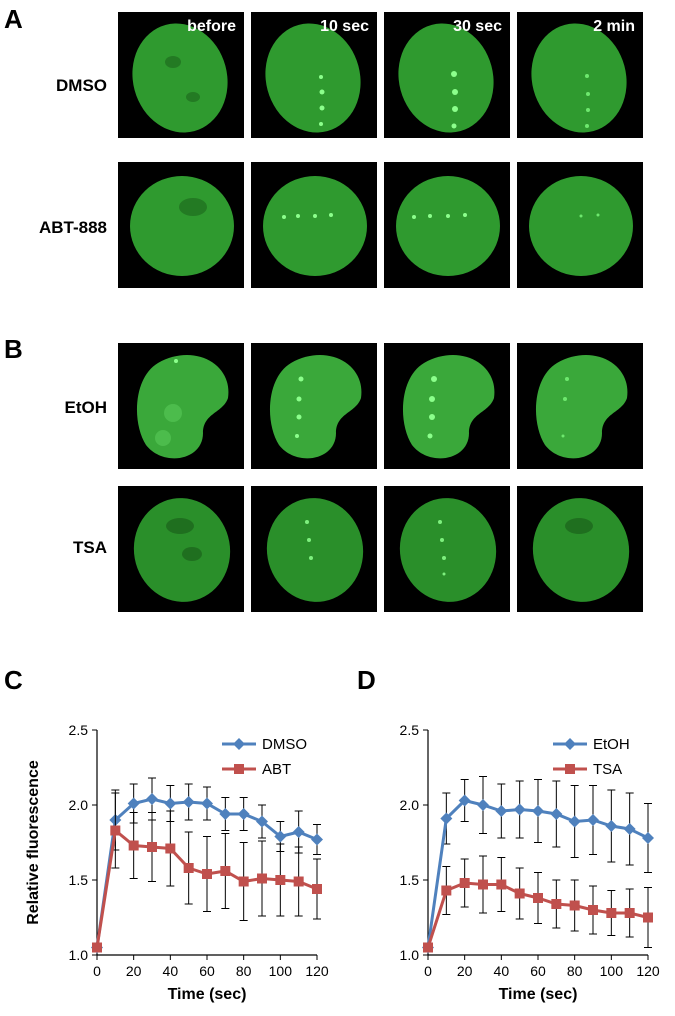  What do you see at coordinates (181, 406) in the screenshot?
I see `micrograph-etoh-before` at bounding box center [181, 406].